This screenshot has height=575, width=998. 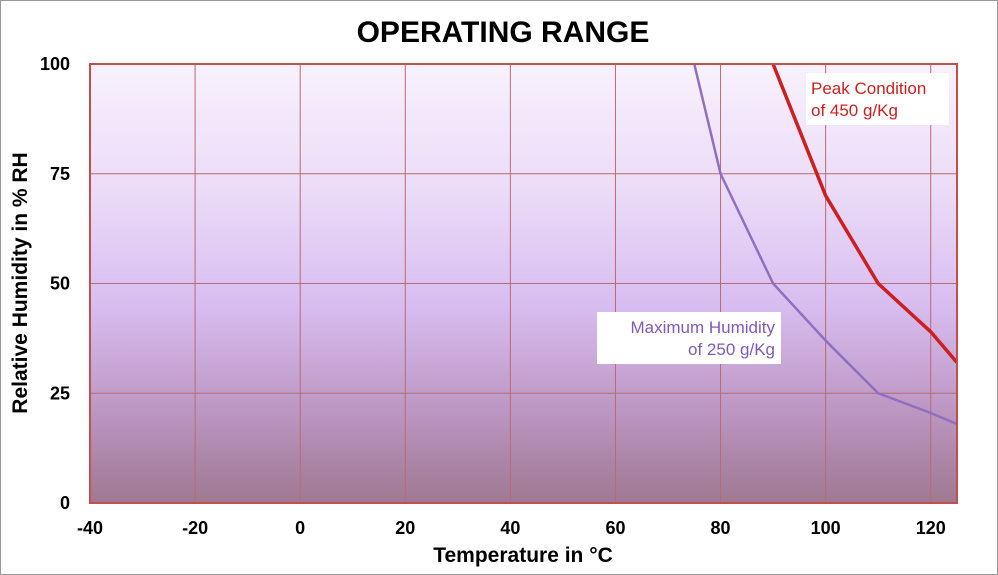 I want to click on y-tick-label: 75, so click(x=60, y=174).